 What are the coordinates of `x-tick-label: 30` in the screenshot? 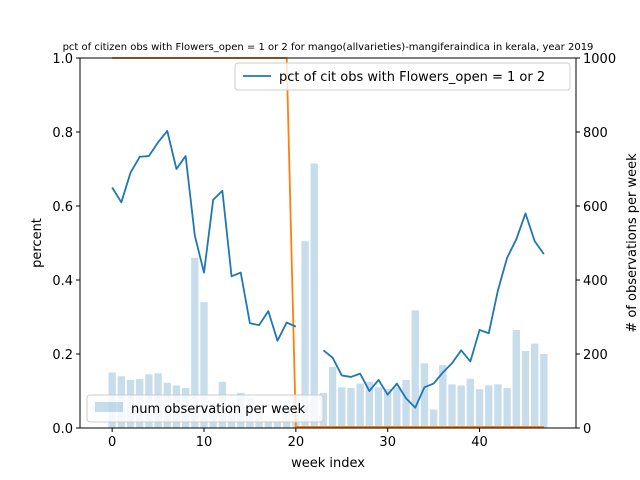 It's located at (387, 442).